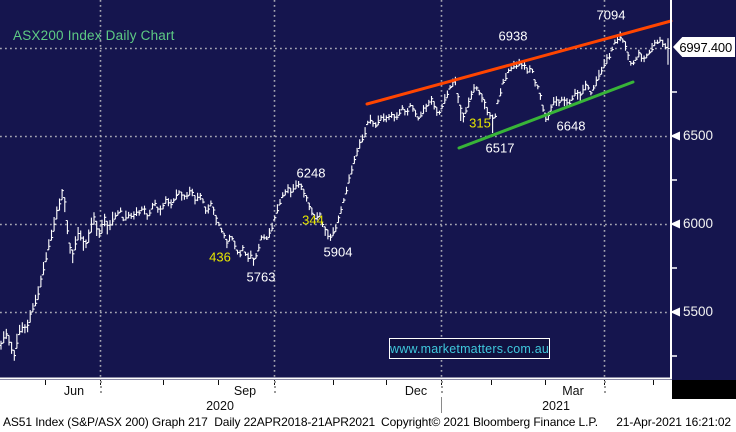 This screenshot has width=736, height=432. What do you see at coordinates (416, 391) in the screenshot?
I see `x-axis-label-dec: Dec` at bounding box center [416, 391].